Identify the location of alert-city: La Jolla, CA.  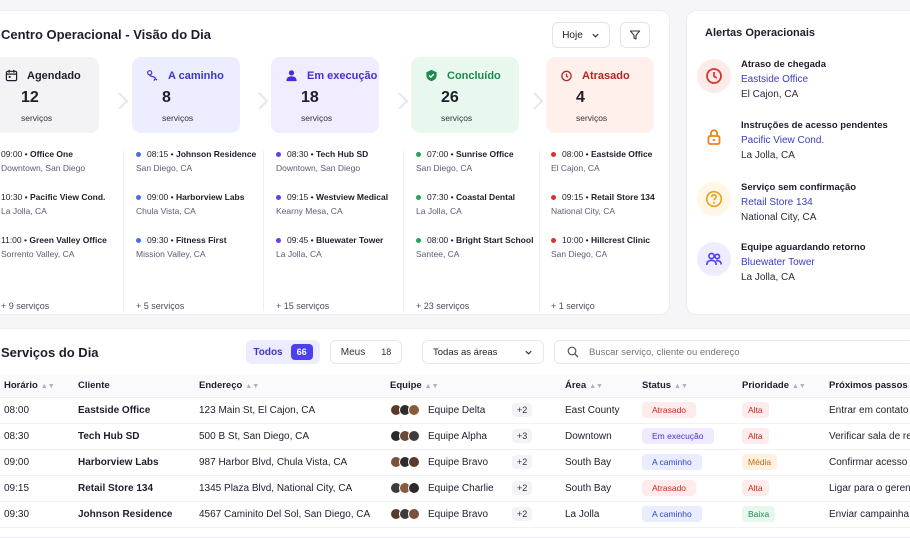
(768, 277).